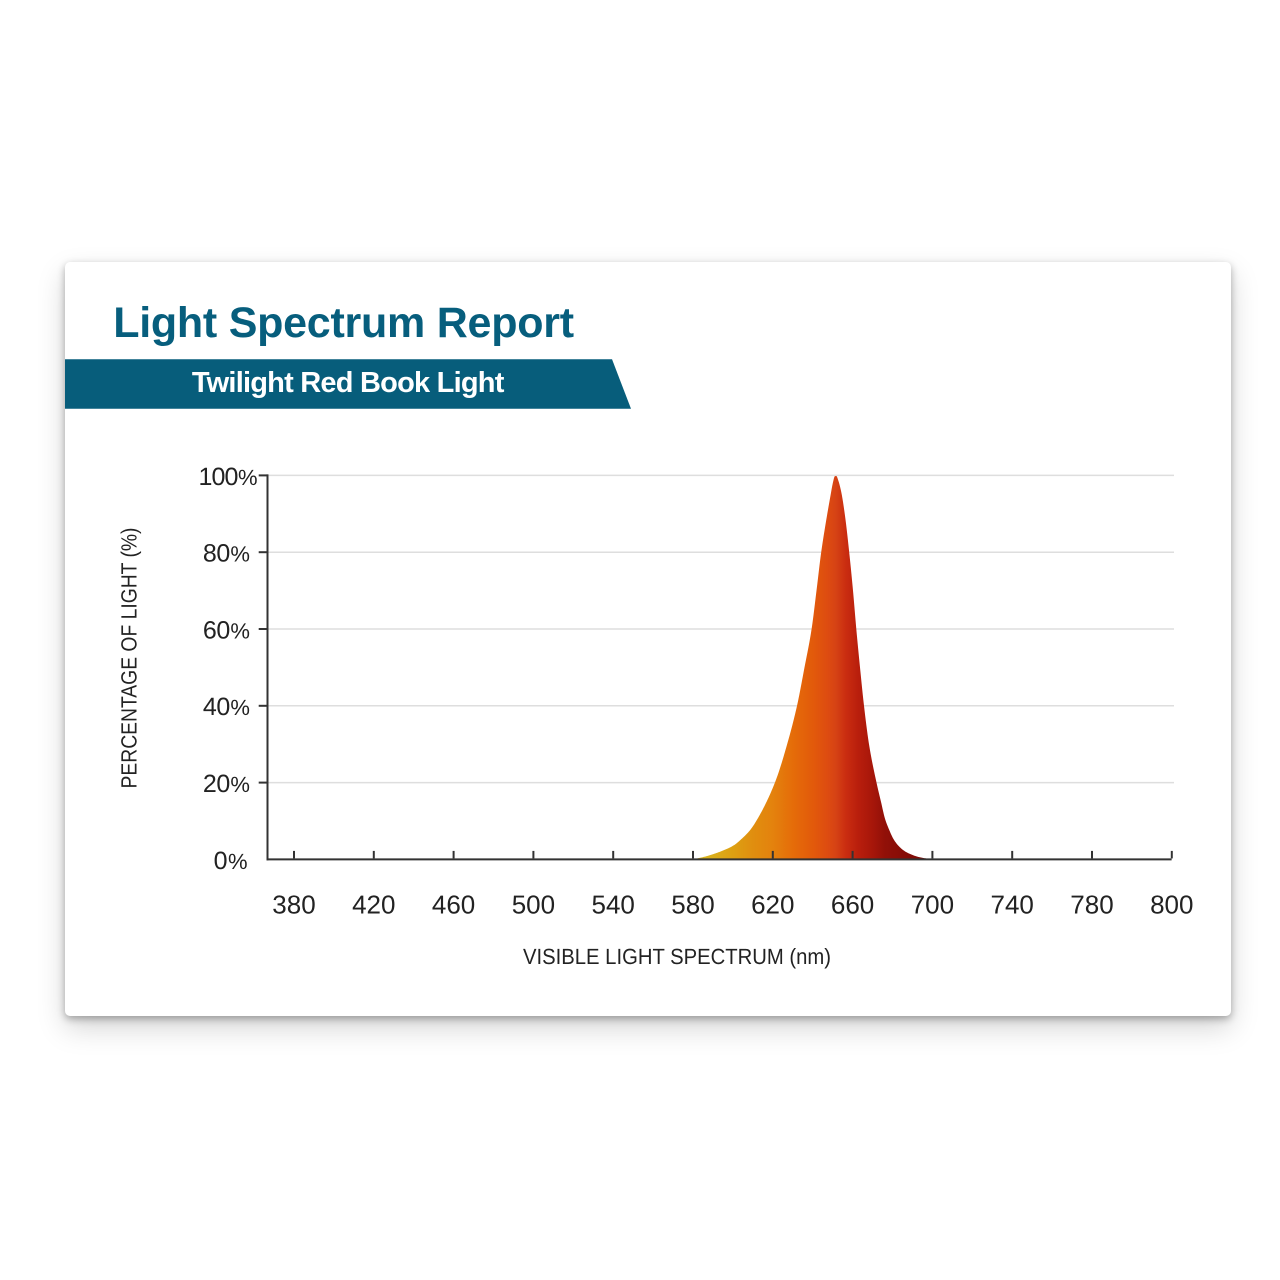 The height and width of the screenshot is (1280, 1280). I want to click on svg-text: 20%, so click(226, 784).